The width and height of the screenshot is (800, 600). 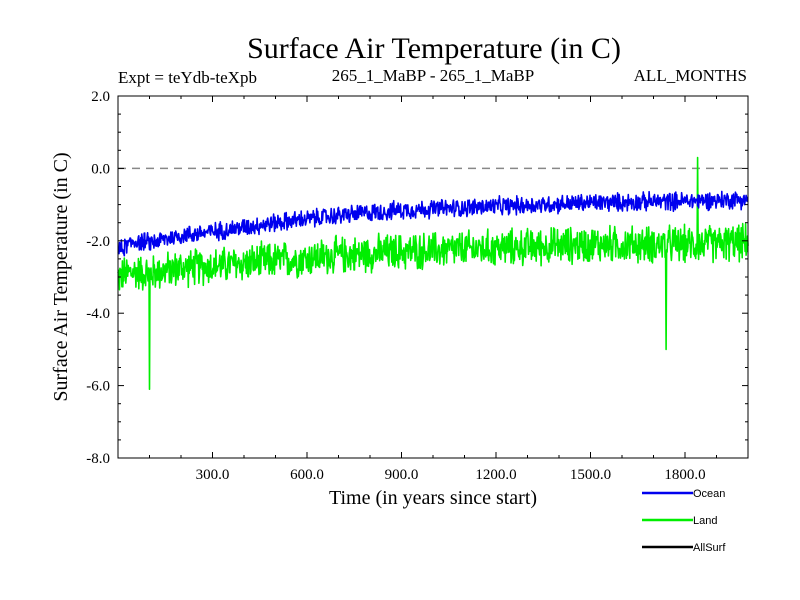 What do you see at coordinates (684, 521) in the screenshot?
I see `legend: Ocean Land AllSurf` at bounding box center [684, 521].